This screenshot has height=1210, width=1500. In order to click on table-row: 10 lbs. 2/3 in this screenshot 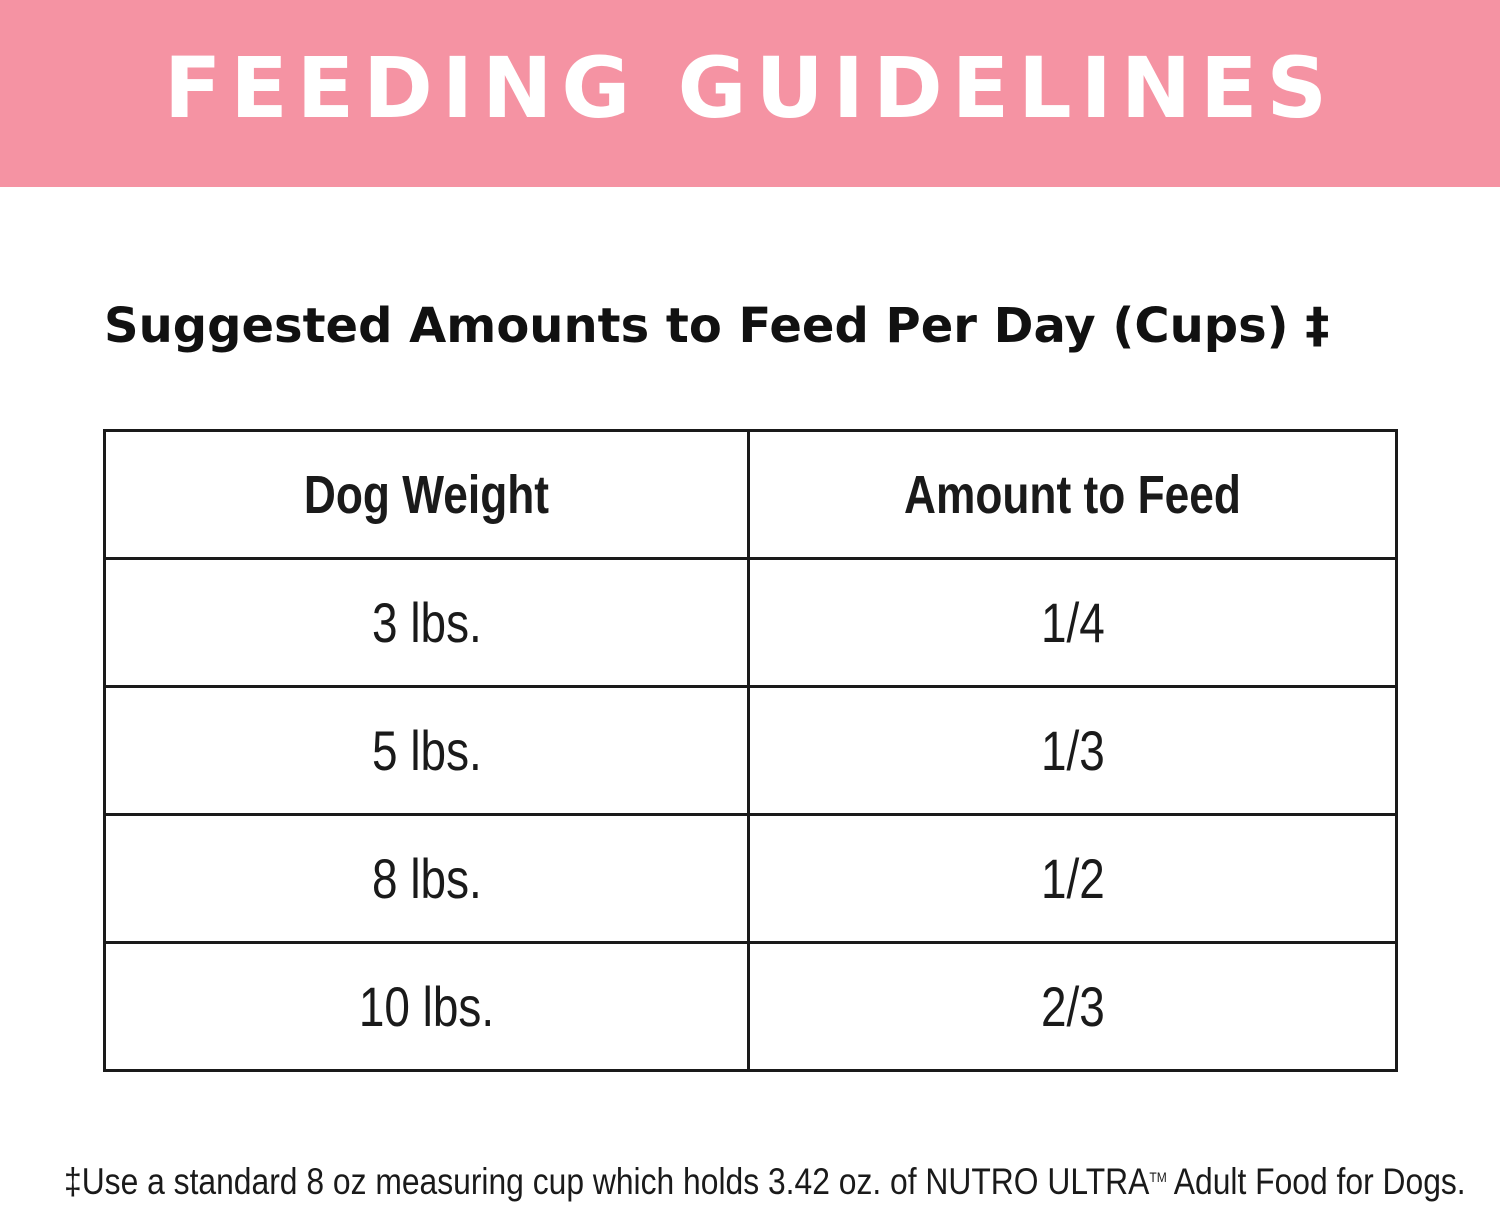, I will do `click(750, 1006)`.